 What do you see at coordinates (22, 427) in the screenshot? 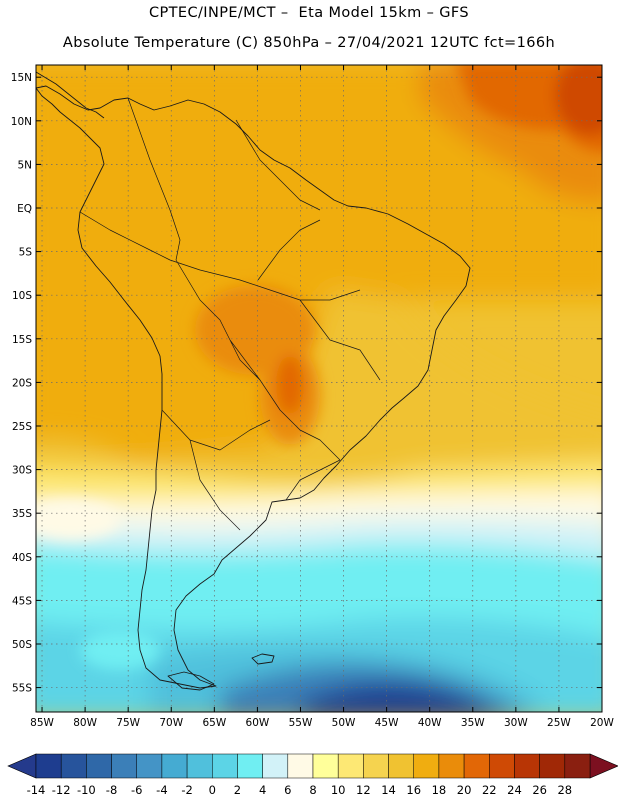
I see `lat-tick-label: 25S` at bounding box center [22, 427].